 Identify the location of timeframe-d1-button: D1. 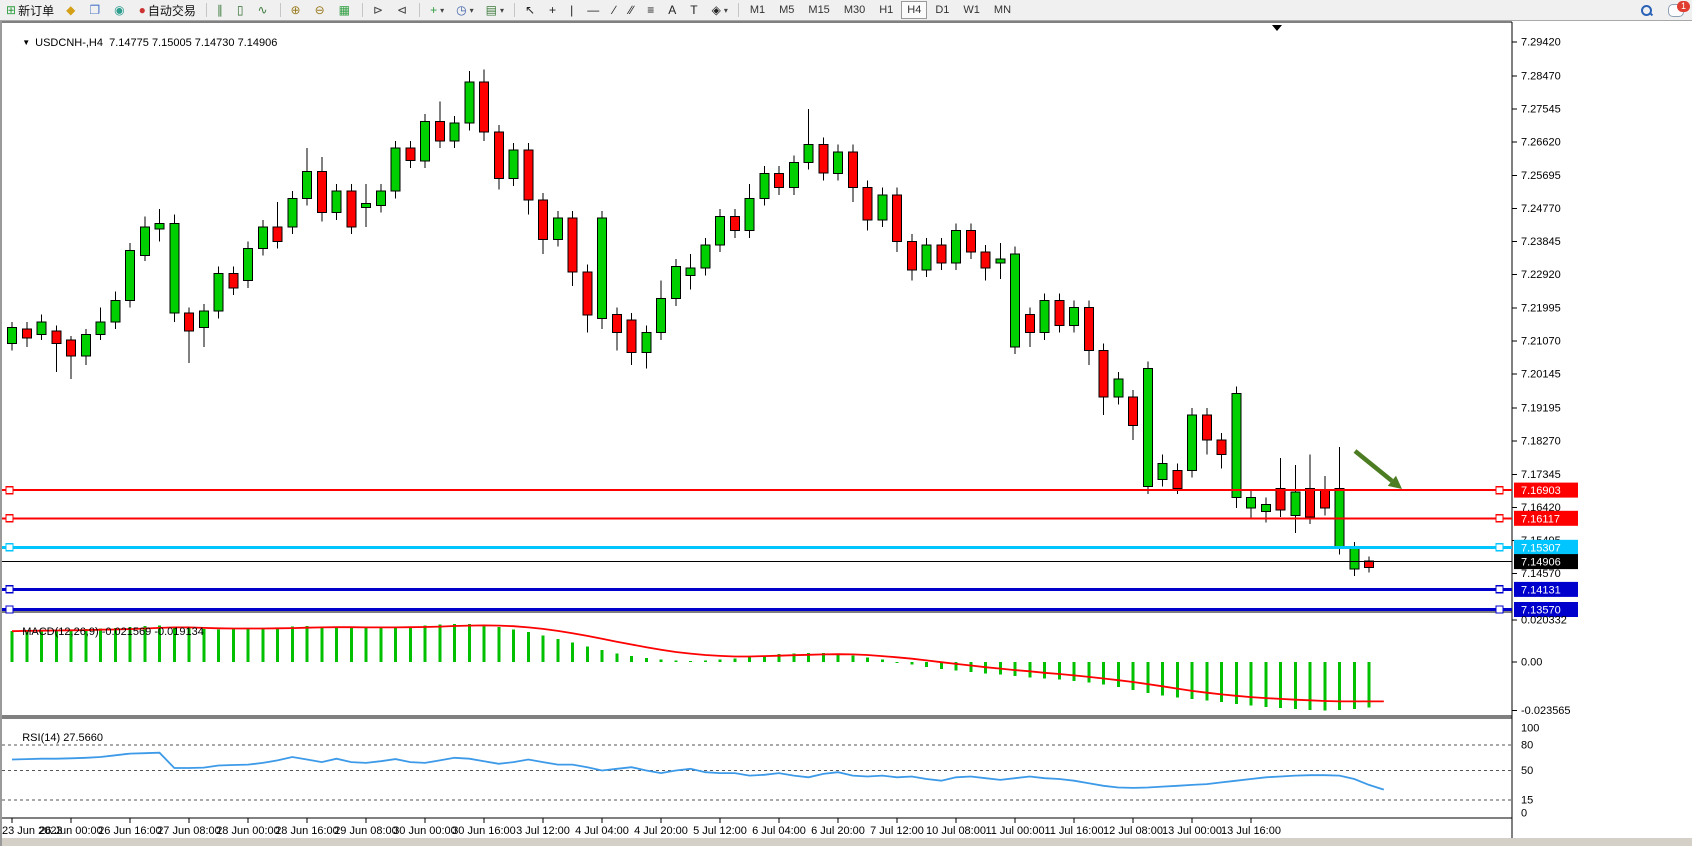
(942, 10).